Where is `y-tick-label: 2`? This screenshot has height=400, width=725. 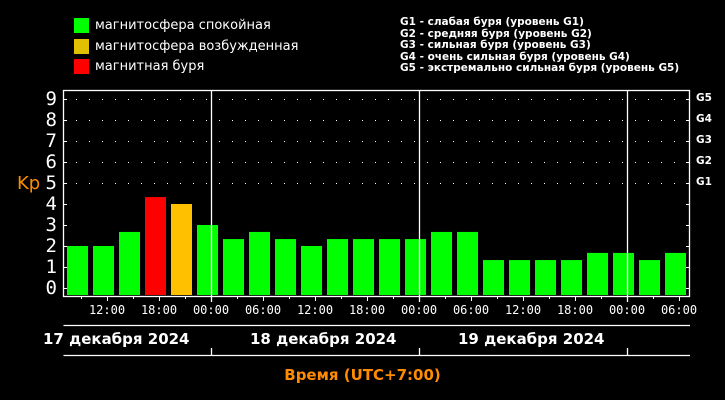
y-tick-label: 2 is located at coordinates (51, 246).